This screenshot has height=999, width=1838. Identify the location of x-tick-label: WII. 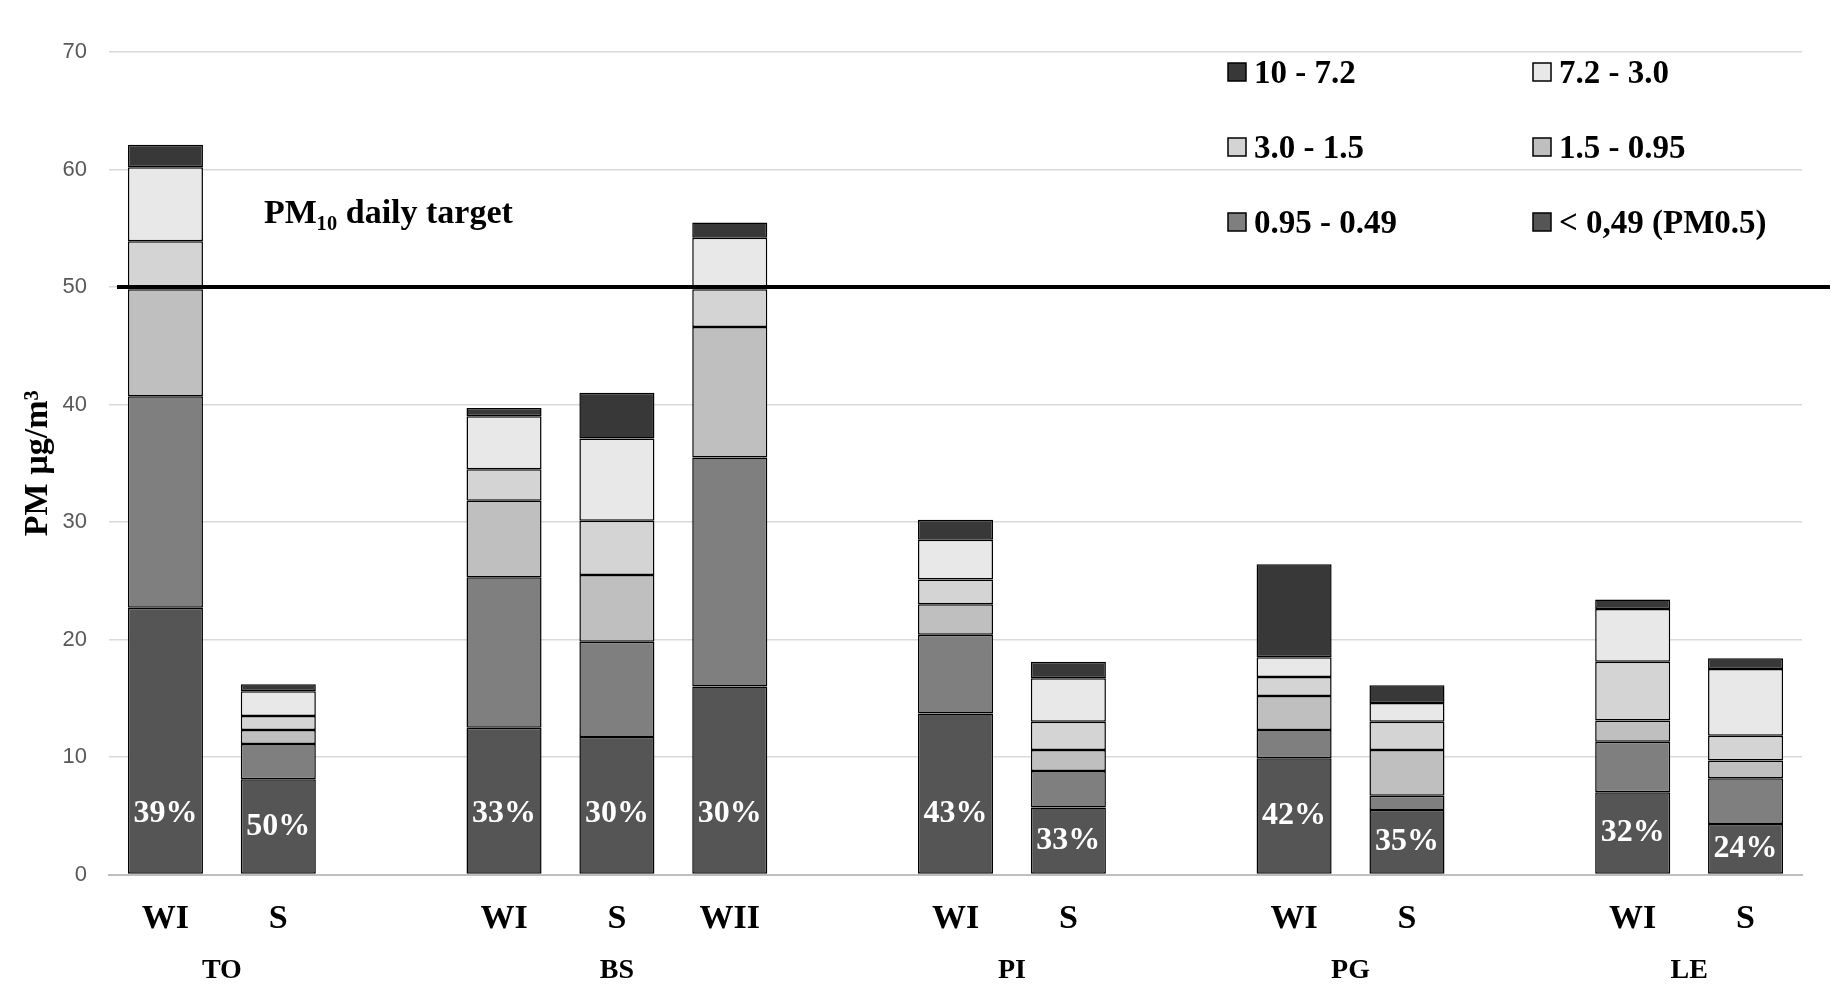
(729, 916).